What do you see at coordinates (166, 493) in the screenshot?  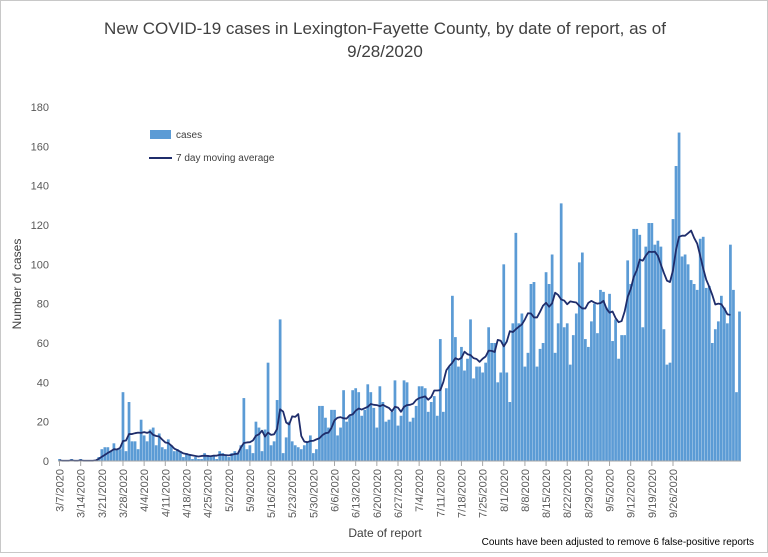 I see `x-tick-label: 4/11/2020` at bounding box center [166, 493].